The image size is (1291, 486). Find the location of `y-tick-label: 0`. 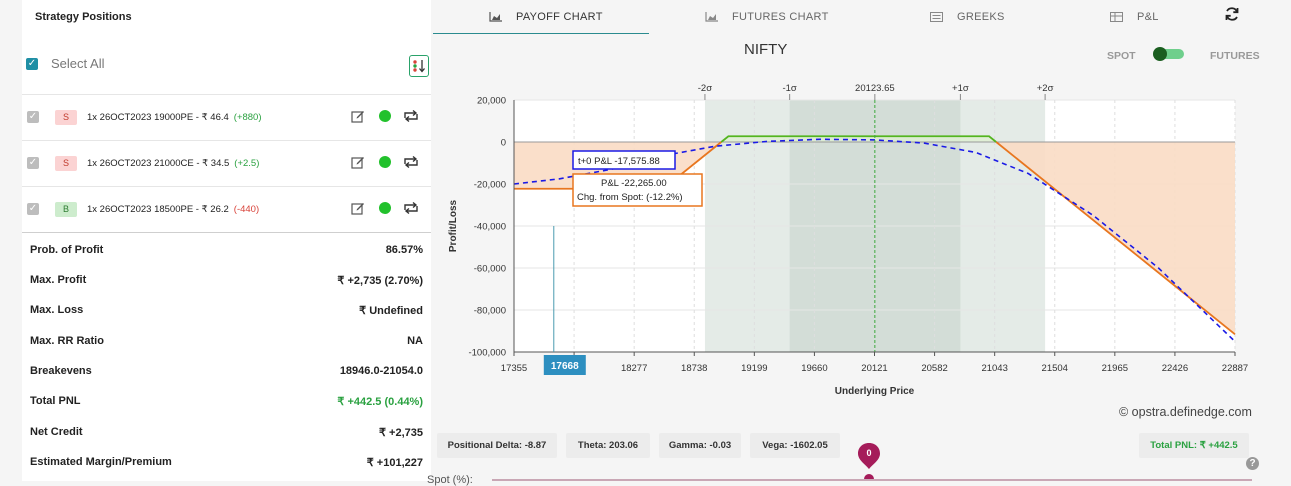

y-tick-label: 0 is located at coordinates (503, 143).